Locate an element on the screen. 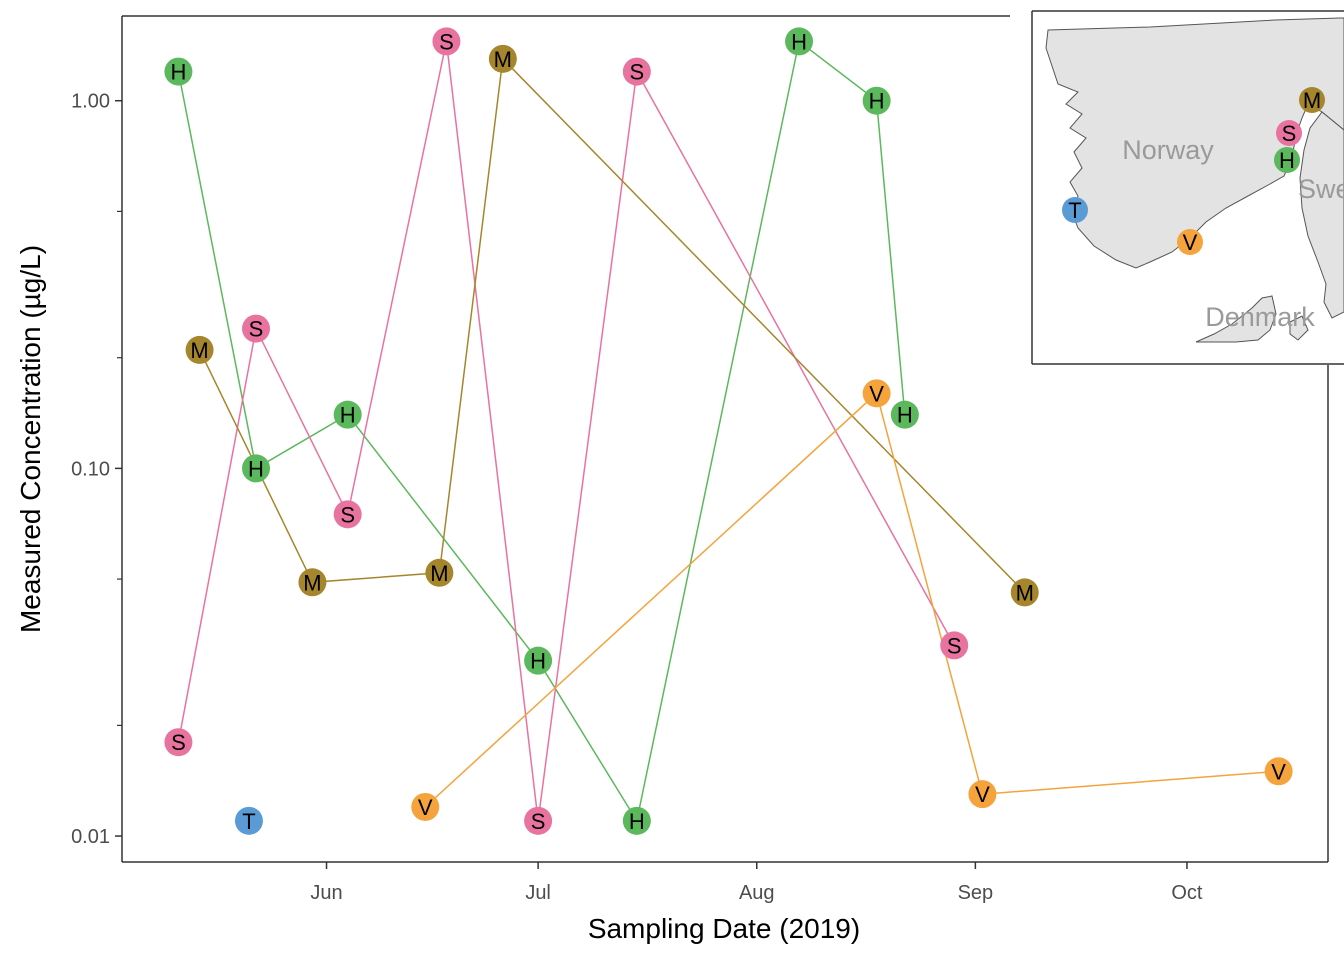 Image resolution: width=1344 pixels, height=965 pixels. zealand-shape is located at coordinates (1299, 328).